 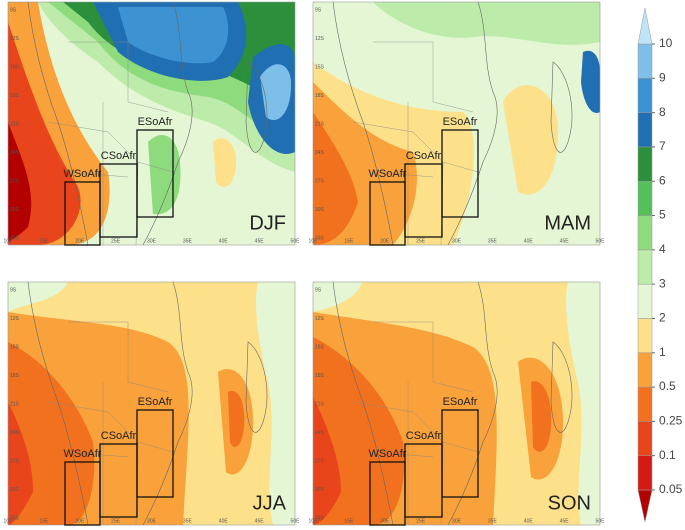 What do you see at coordinates (662, 180) in the screenshot?
I see `colorbar-label: 6` at bounding box center [662, 180].